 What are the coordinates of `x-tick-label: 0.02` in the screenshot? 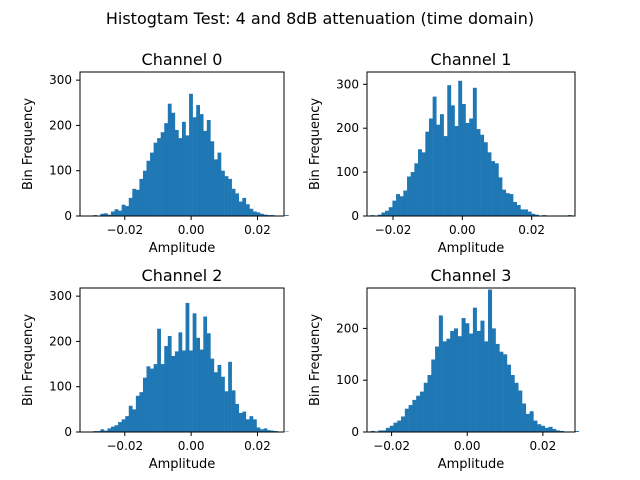 It's located at (542, 446).